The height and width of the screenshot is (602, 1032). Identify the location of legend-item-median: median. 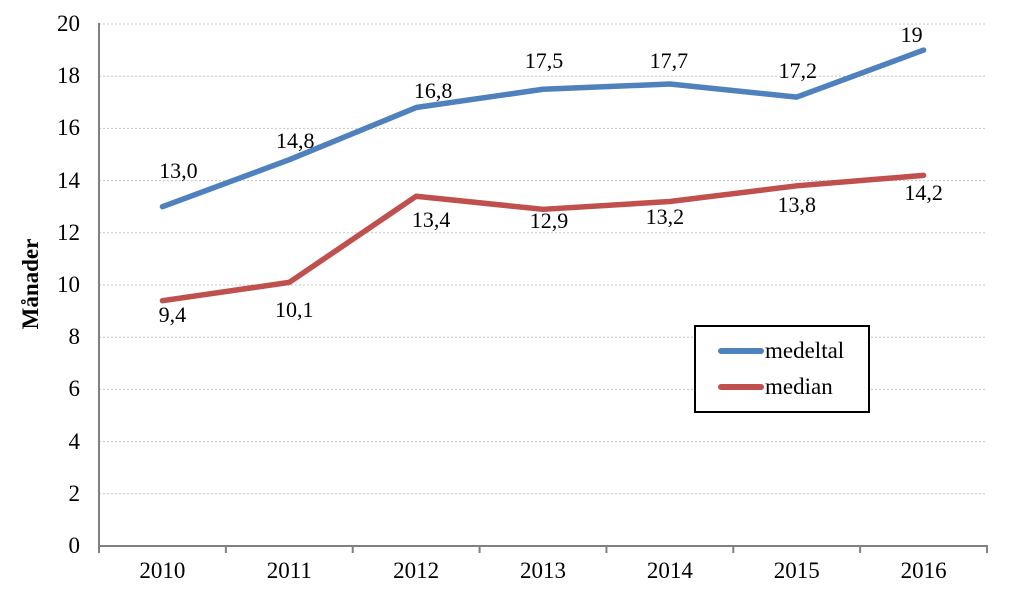
(793, 387).